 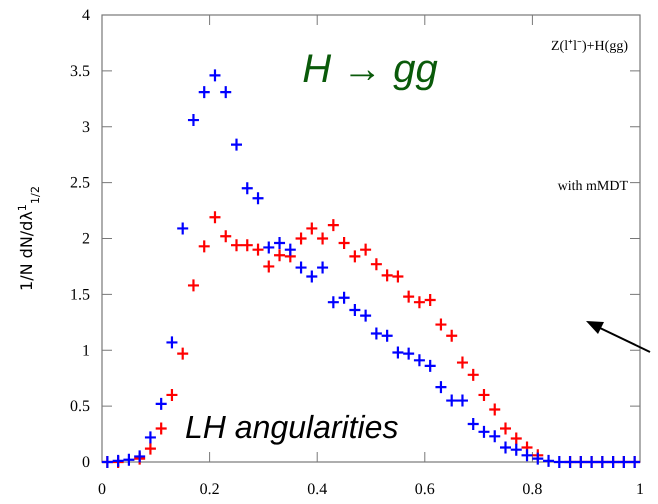 What do you see at coordinates (86, 351) in the screenshot?
I see `y-tick-label: 1` at bounding box center [86, 351].